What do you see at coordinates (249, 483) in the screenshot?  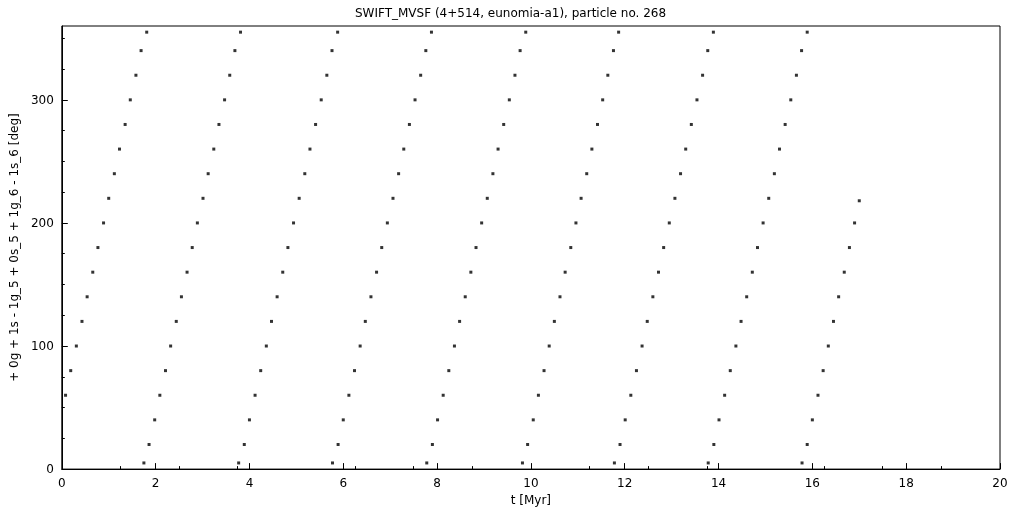 I see `x-tick-label: 4` at bounding box center [249, 483].